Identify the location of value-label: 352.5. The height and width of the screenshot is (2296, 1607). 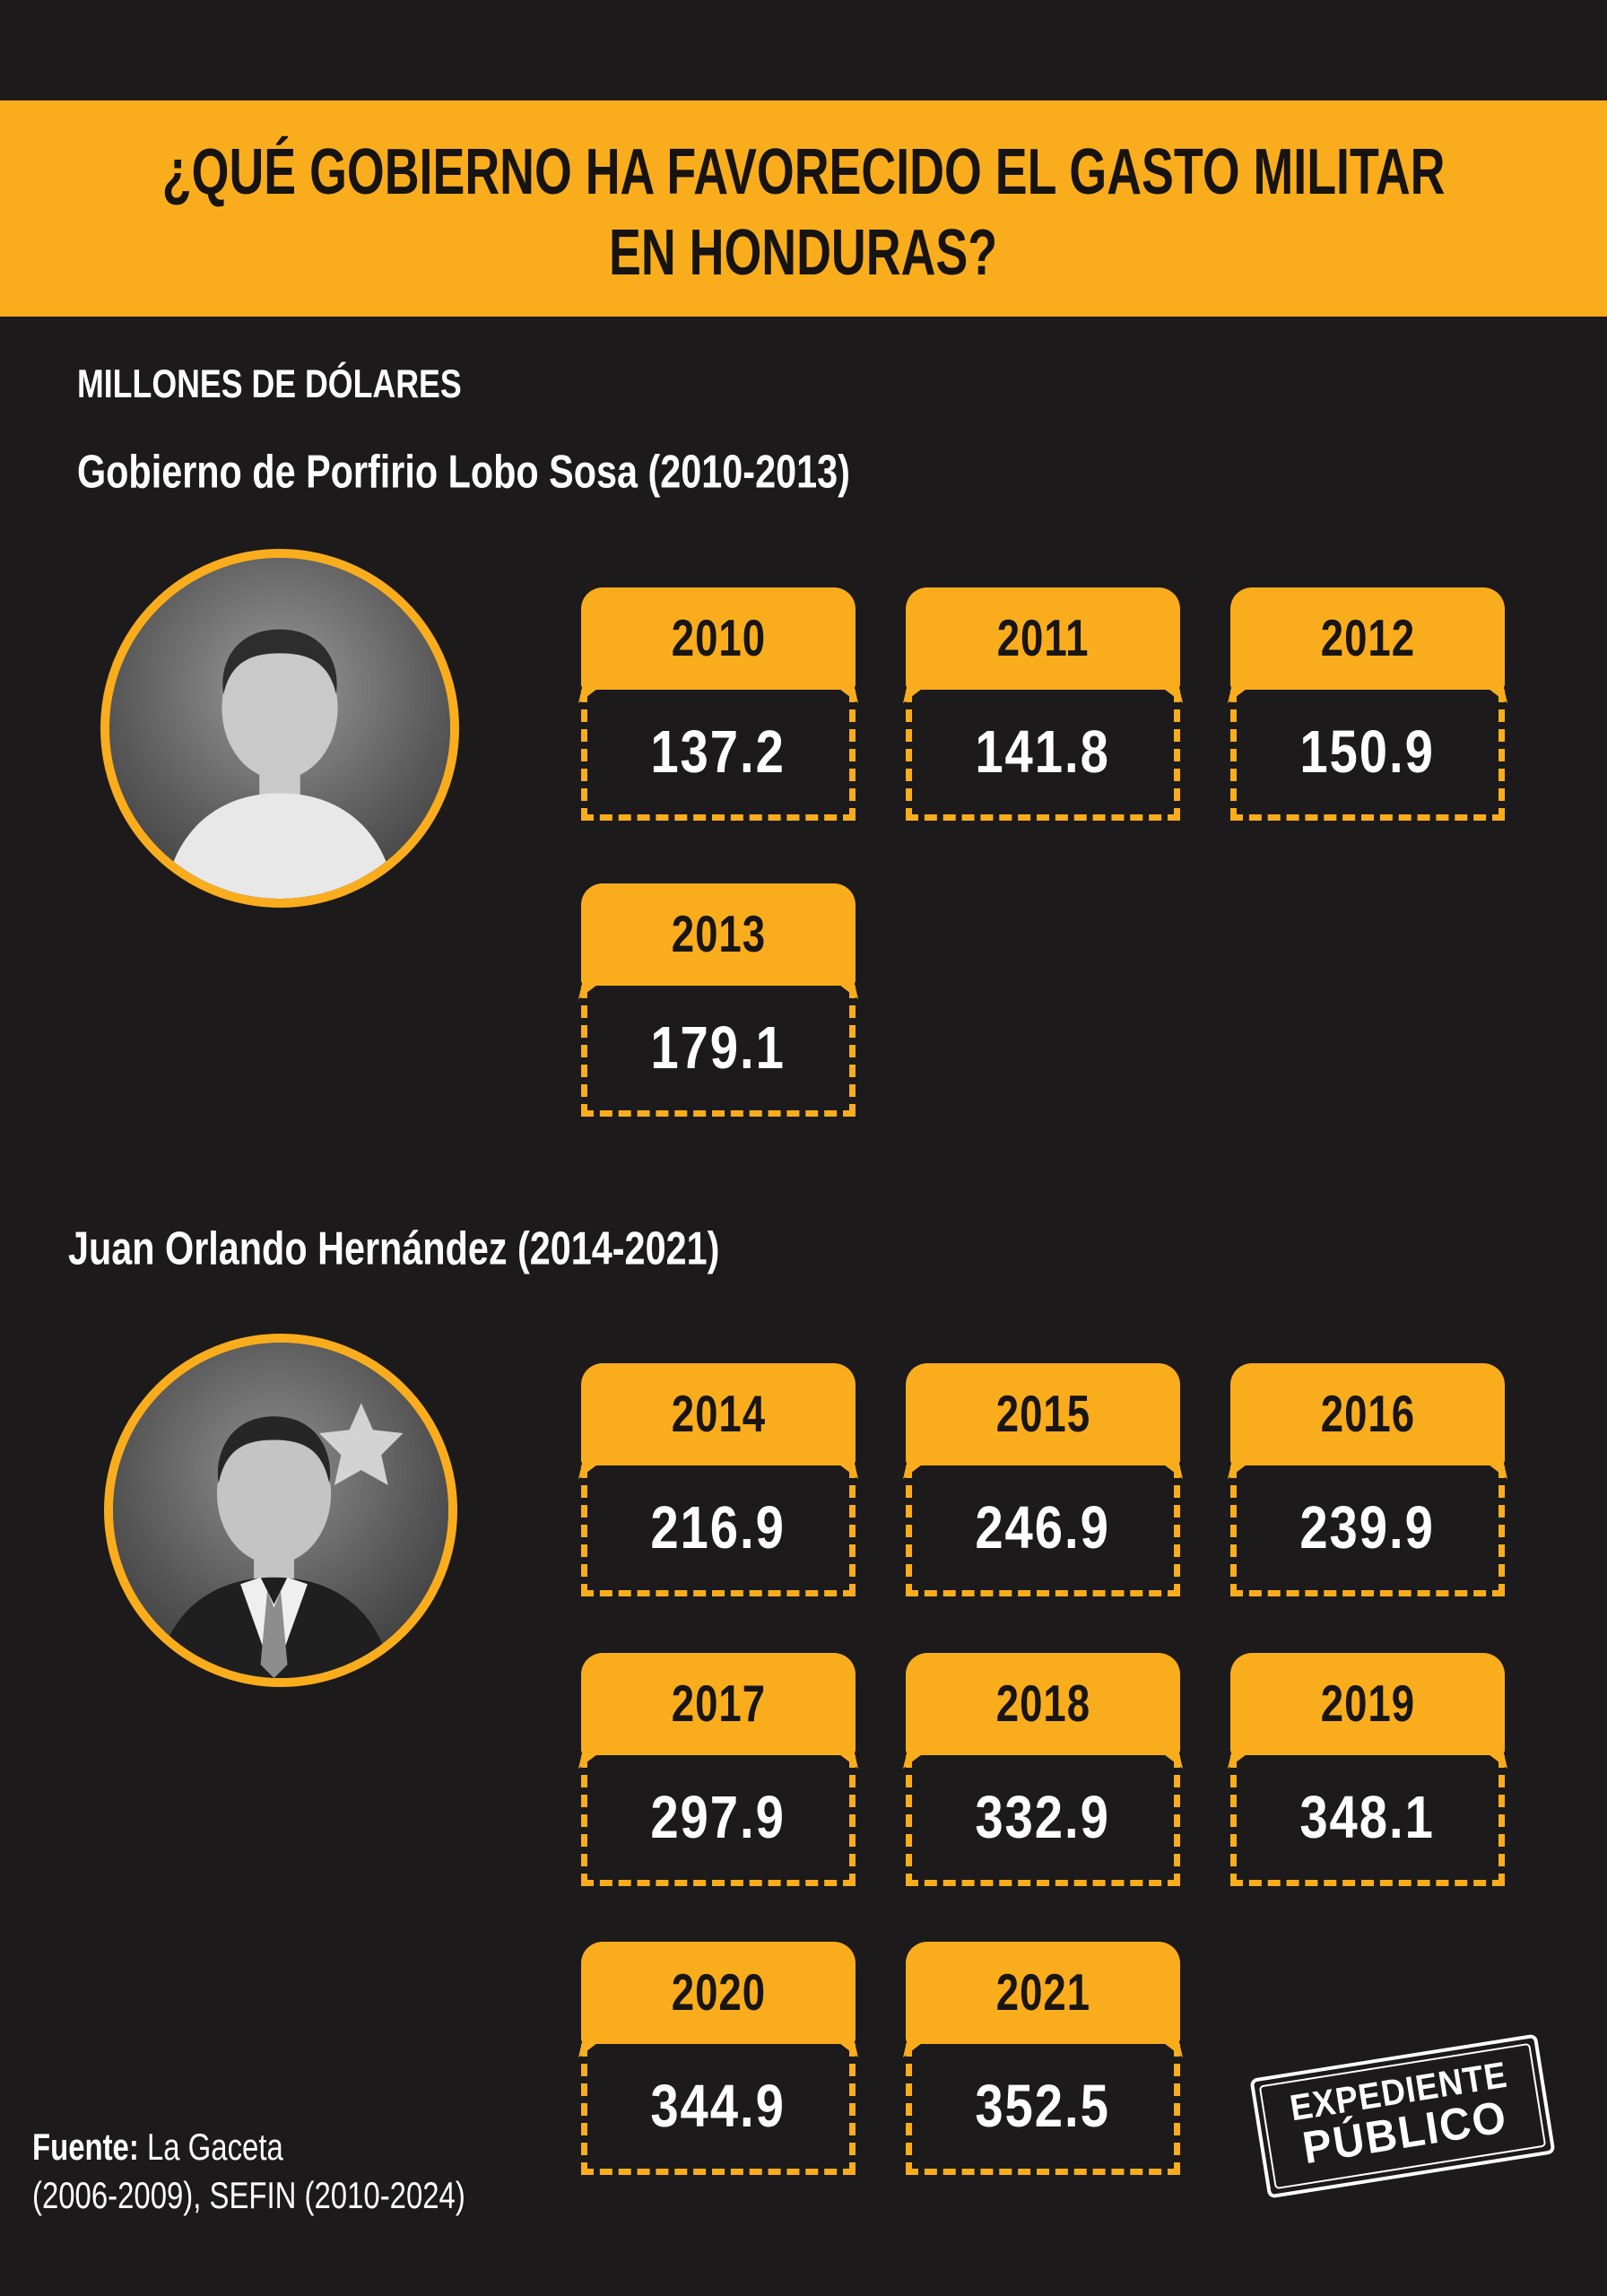
(1043, 2106).